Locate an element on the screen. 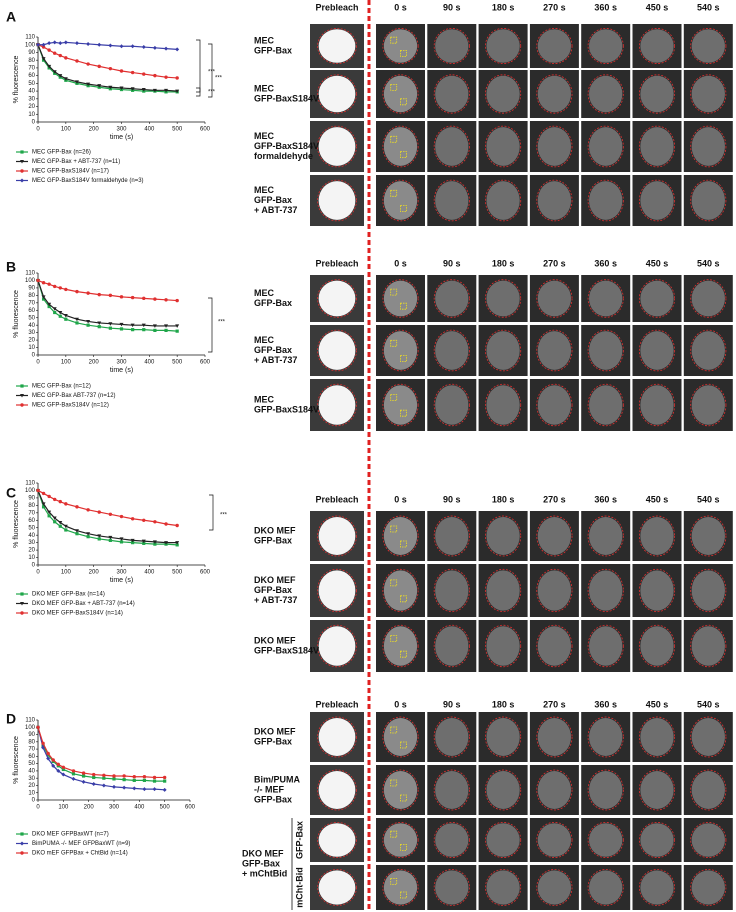 Image resolution: width=736 pixels, height=912 pixels. panel-letter: B is located at coordinates (11, 267).